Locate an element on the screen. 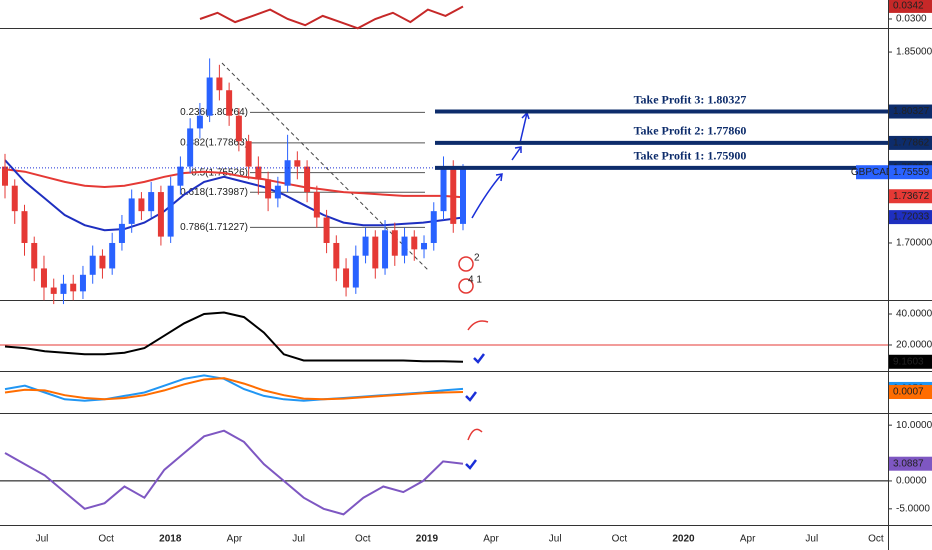 The image size is (932, 550). take-profit-label: Take Profit 2: 1.77860 is located at coordinates (690, 131).